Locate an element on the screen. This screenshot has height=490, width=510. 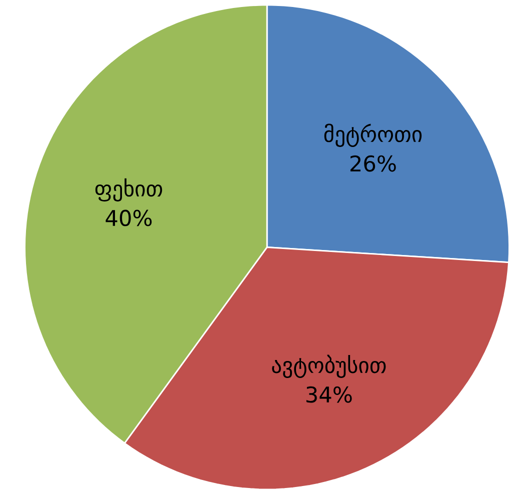
data-label: 34% is located at coordinates (329, 394).